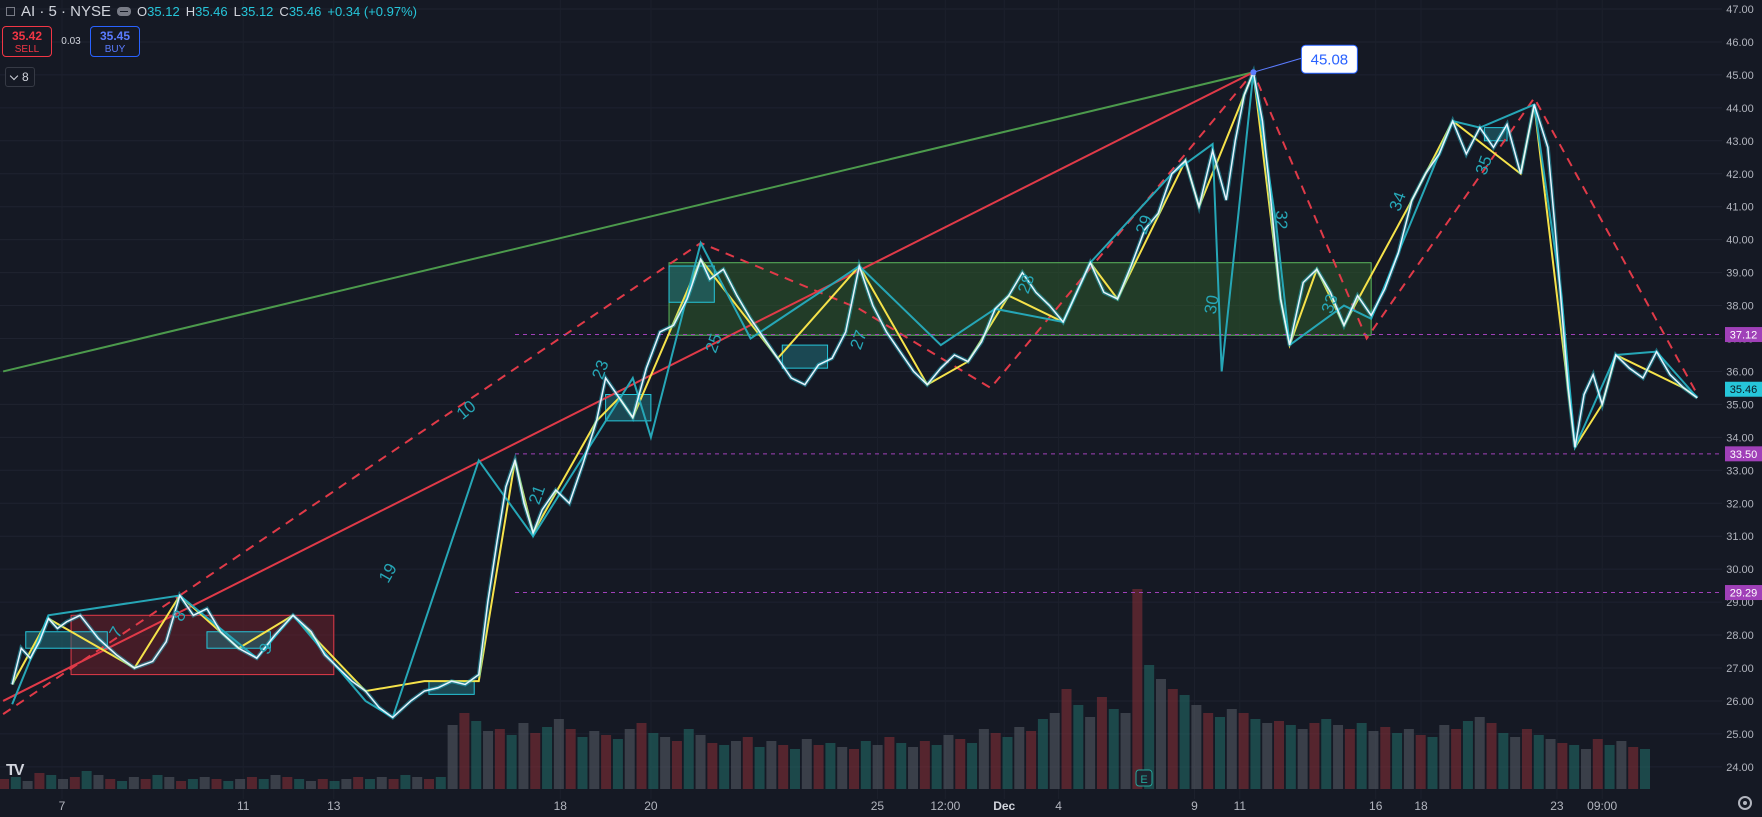  What do you see at coordinates (1058, 806) in the screenshot?
I see `time-tick-label: 4` at bounding box center [1058, 806].